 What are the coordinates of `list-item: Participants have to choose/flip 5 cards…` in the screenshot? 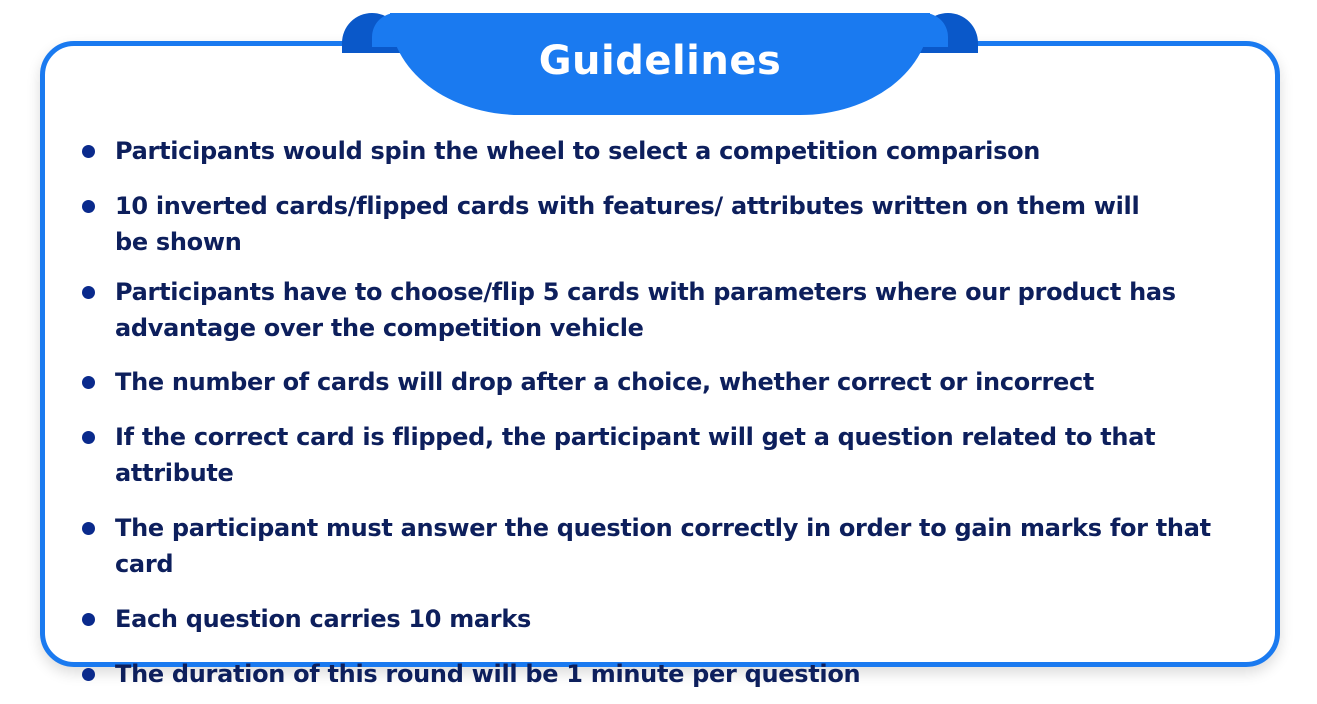 It's located at (635, 310).